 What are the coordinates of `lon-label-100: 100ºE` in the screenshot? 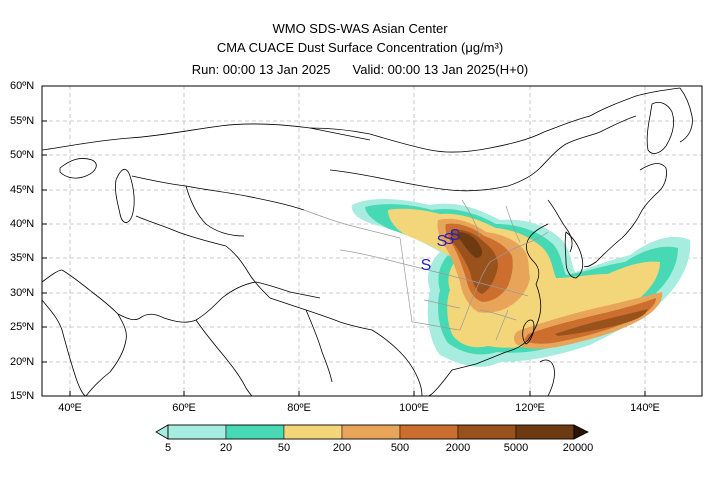 It's located at (414, 408).